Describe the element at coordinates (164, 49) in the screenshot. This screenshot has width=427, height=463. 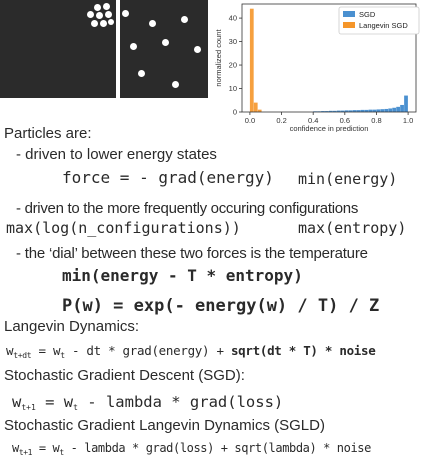
I see `particles-spread-panel` at that location.